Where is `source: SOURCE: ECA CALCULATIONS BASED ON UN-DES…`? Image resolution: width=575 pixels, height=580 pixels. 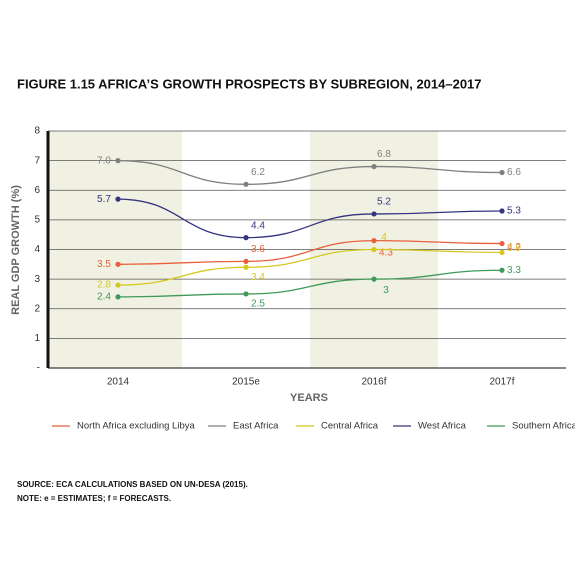
source: SOURCE: ECA CALCULATIONS BASED ON UN-DES… is located at coordinates (132, 484).